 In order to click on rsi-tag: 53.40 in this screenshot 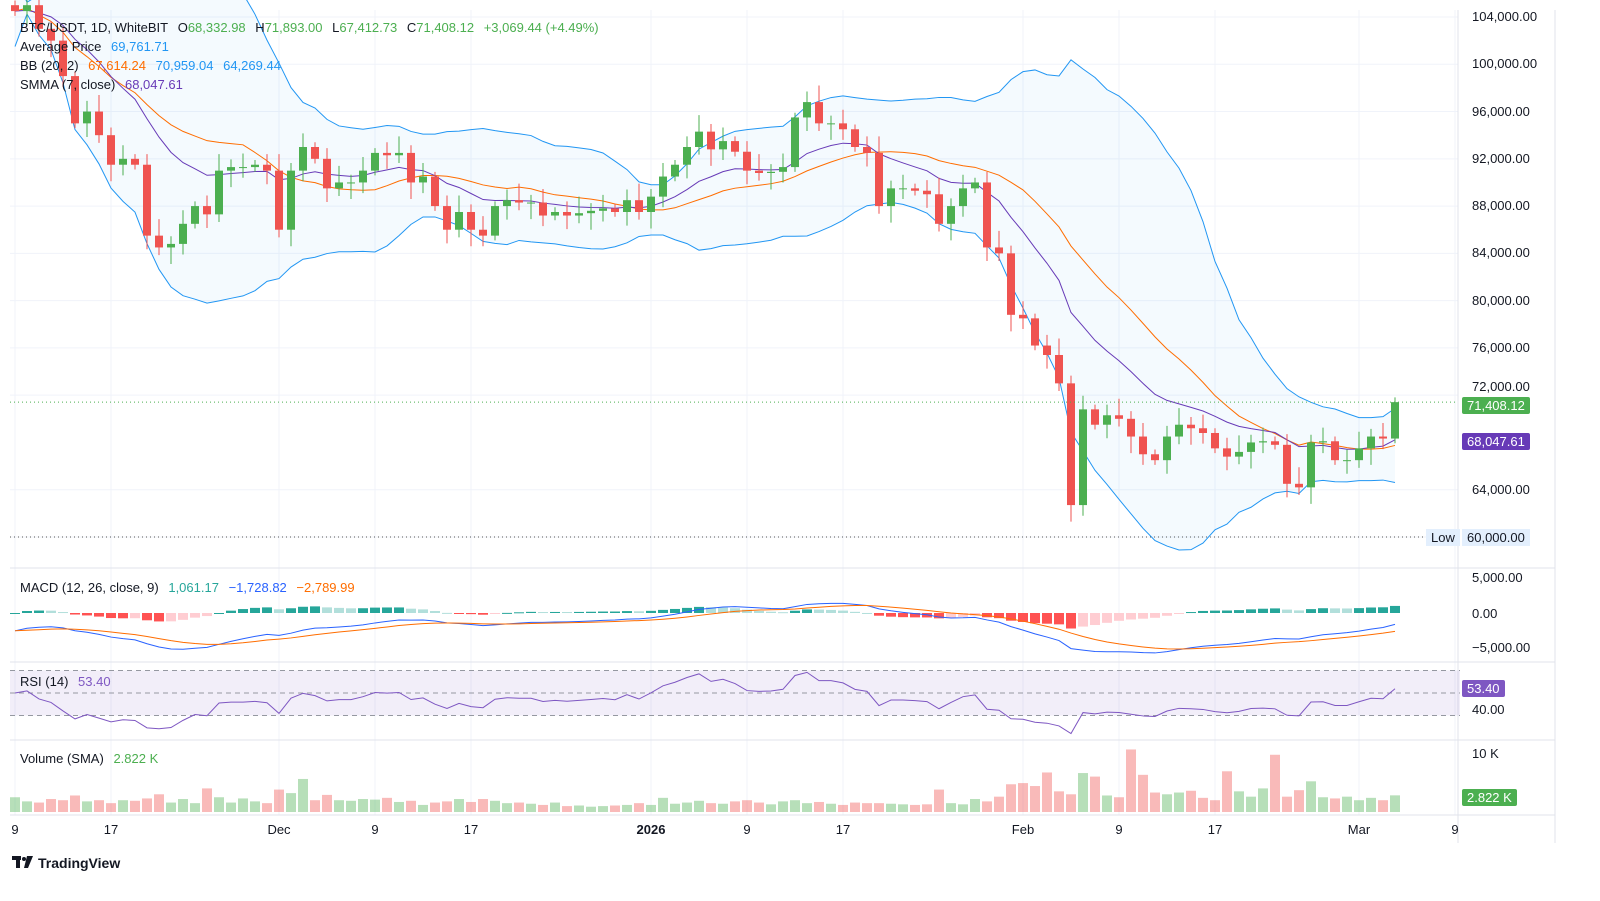, I will do `click(1483, 688)`.